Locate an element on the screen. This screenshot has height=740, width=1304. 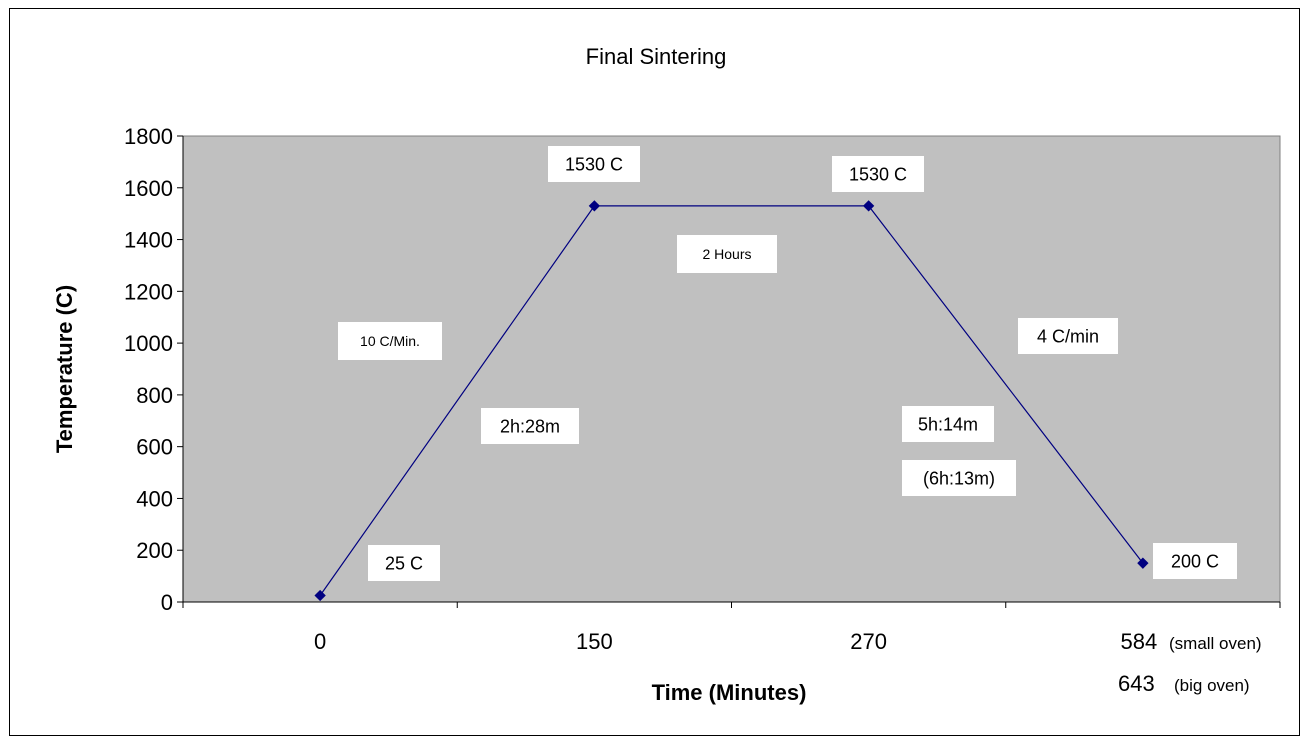
y-tick-label: 0 is located at coordinates (167, 602).